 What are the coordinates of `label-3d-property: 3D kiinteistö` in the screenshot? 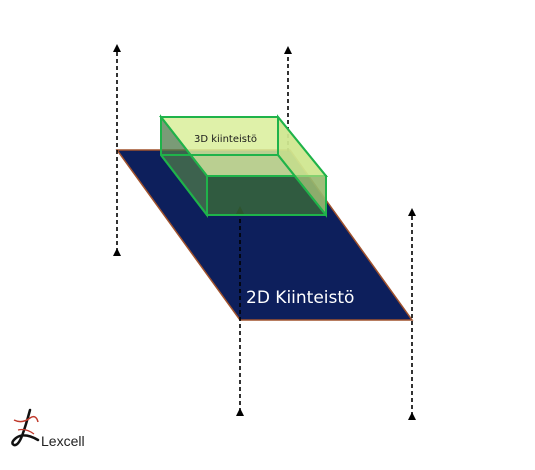 It's located at (225, 139).